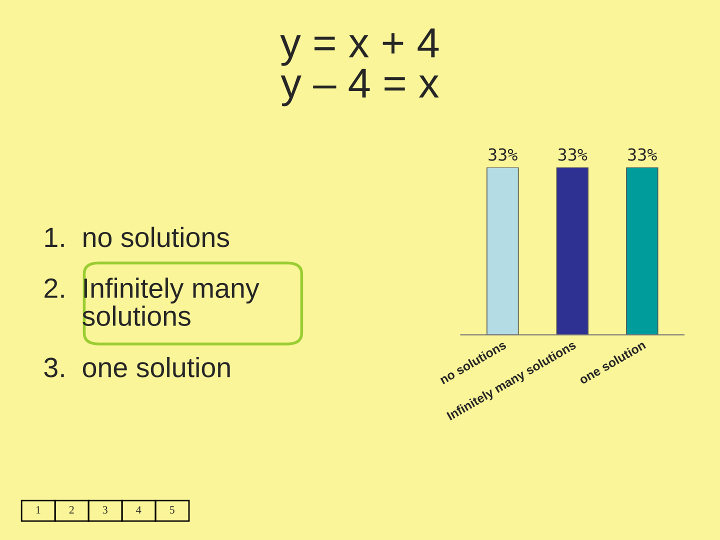  What do you see at coordinates (152, 302) in the screenshot?
I see `text: 2. Infinitely many solutions` at bounding box center [152, 302].